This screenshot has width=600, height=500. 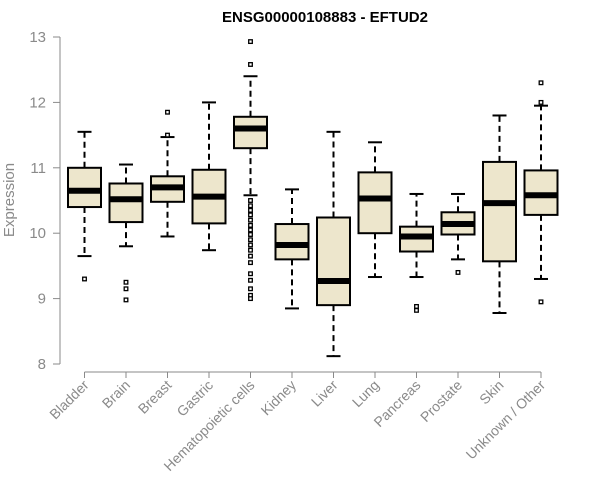 I want to click on y-tick-label: 9, so click(x=42, y=299).